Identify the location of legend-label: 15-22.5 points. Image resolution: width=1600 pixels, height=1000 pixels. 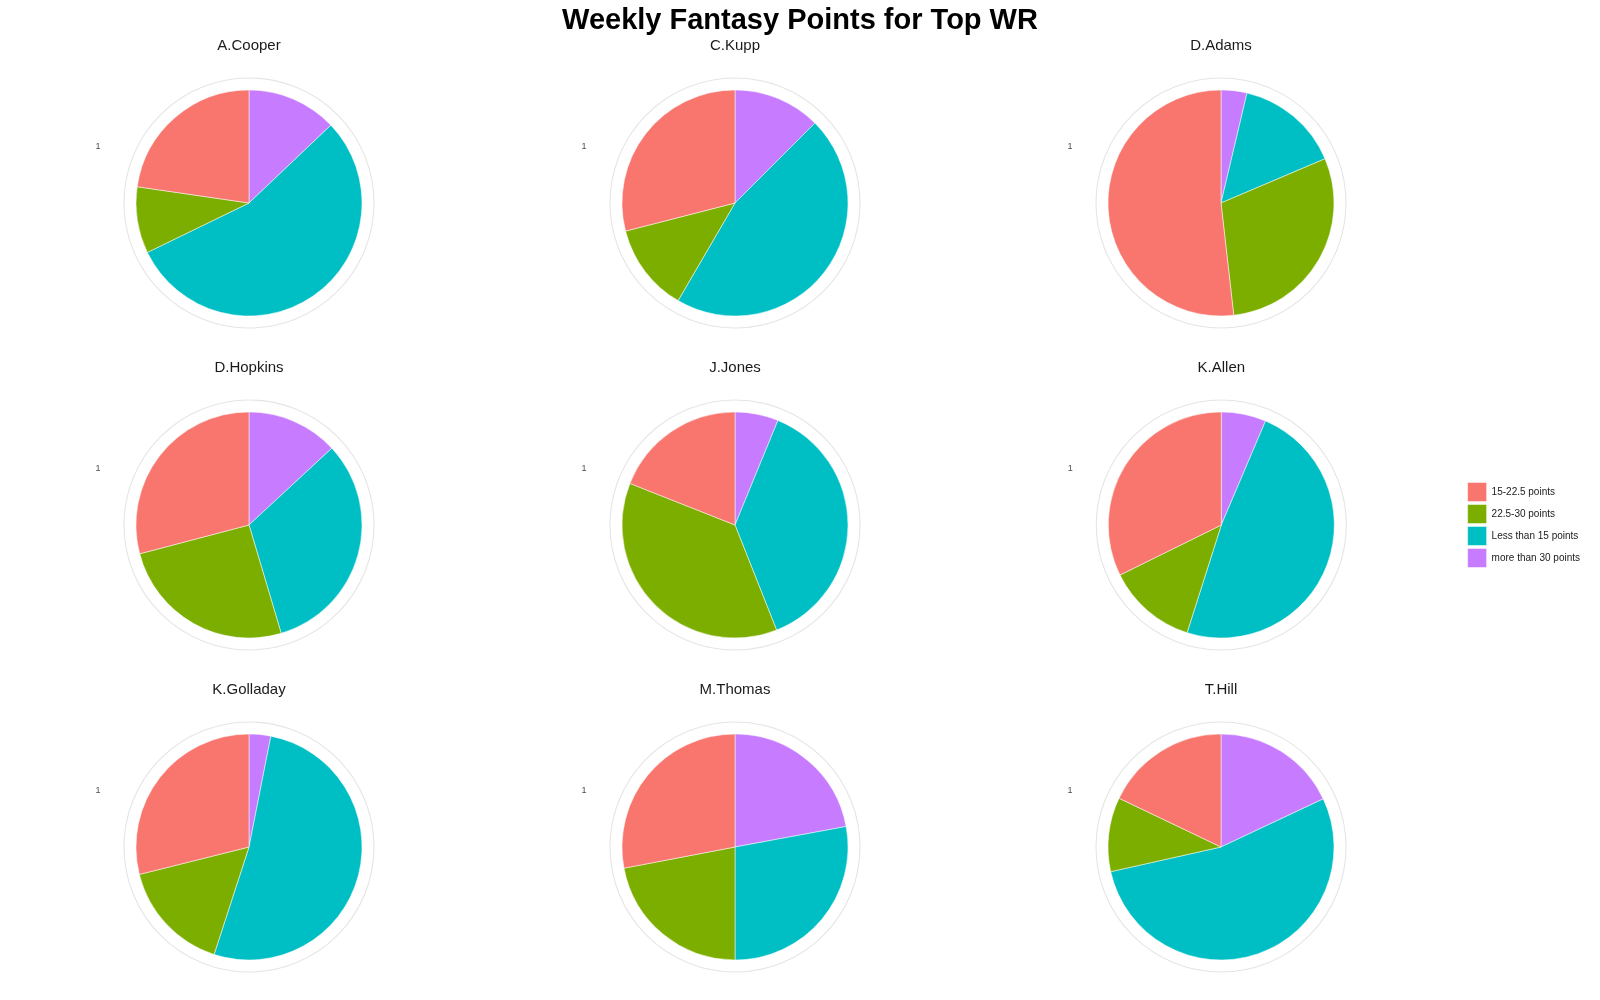
(1523, 491).